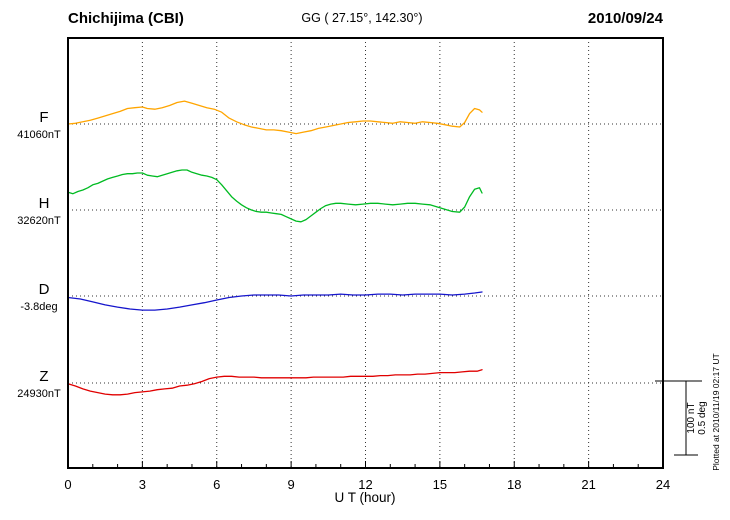 The height and width of the screenshot is (520, 730). What do you see at coordinates (364, 497) in the screenshot?
I see `x-axis-title: U T (hour)` at bounding box center [364, 497].